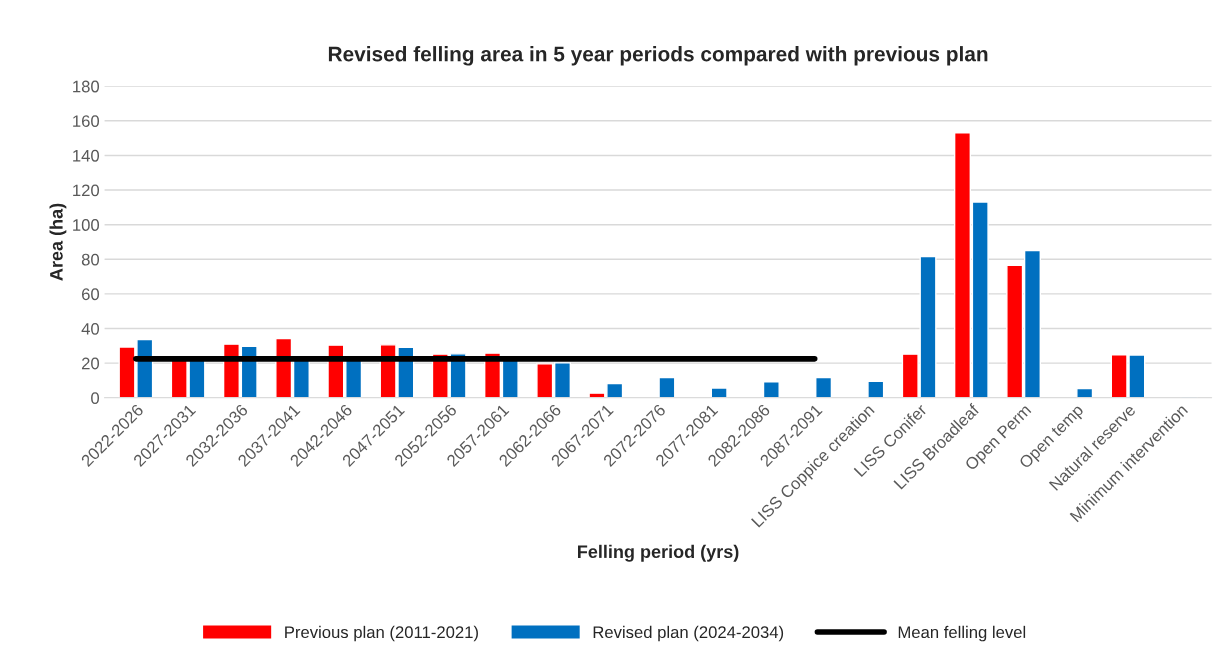 This screenshot has height=663, width=1230. I want to click on y-tick-label: 20, so click(90, 363).